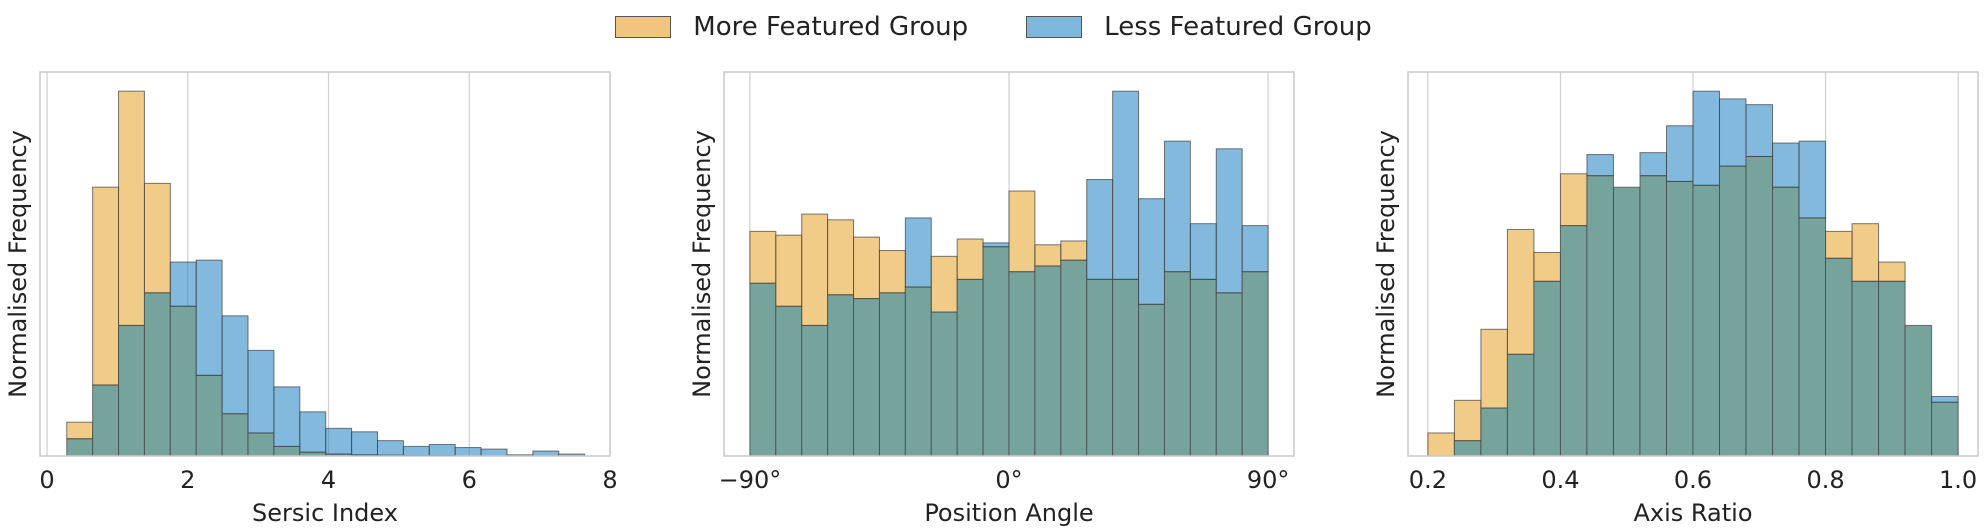 The image size is (1987, 530). I want to click on x-axis-label: Position Angle, so click(1008, 513).